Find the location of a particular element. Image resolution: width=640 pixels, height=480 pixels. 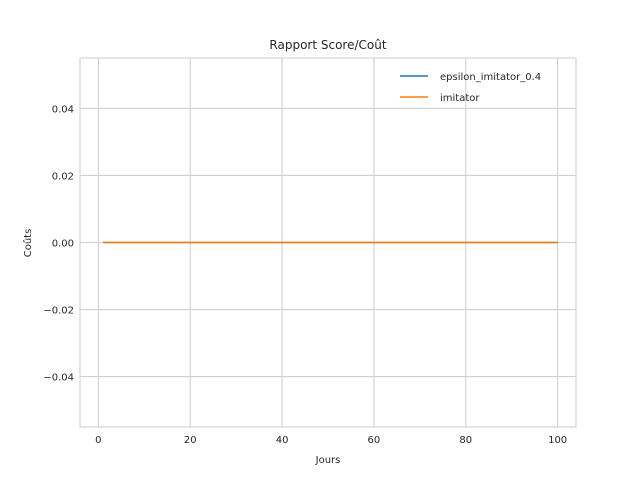

chart-title: Rapport Score/Coût is located at coordinates (327, 45).